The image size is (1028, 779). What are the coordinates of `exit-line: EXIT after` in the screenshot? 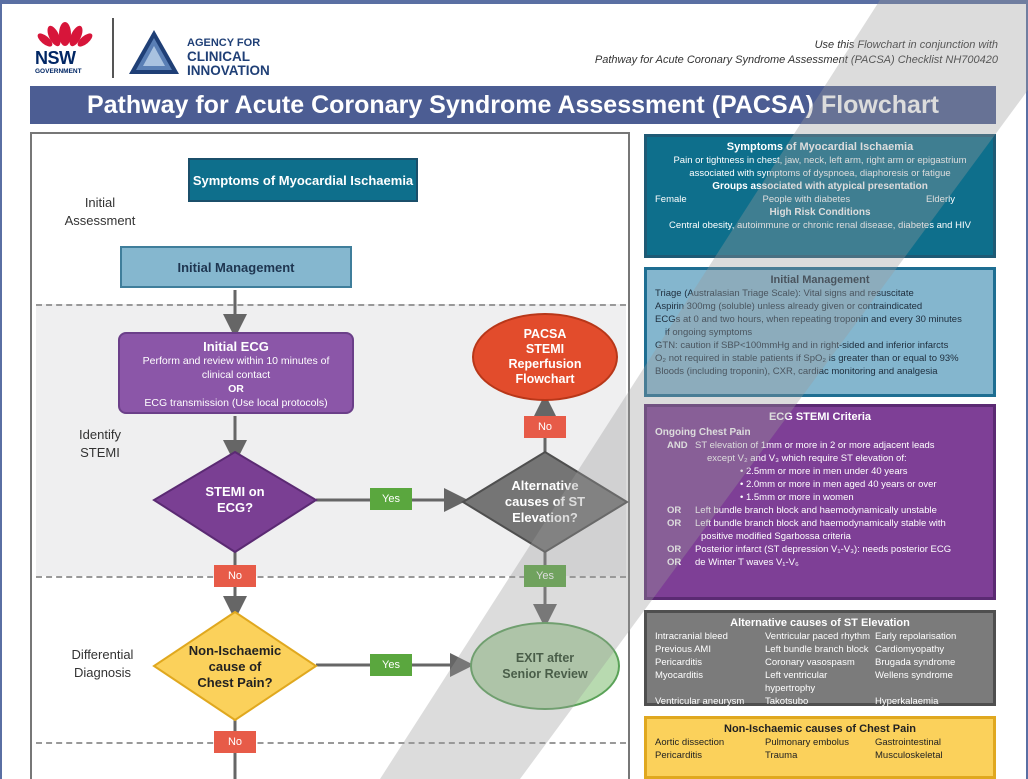 It's located at (545, 658).